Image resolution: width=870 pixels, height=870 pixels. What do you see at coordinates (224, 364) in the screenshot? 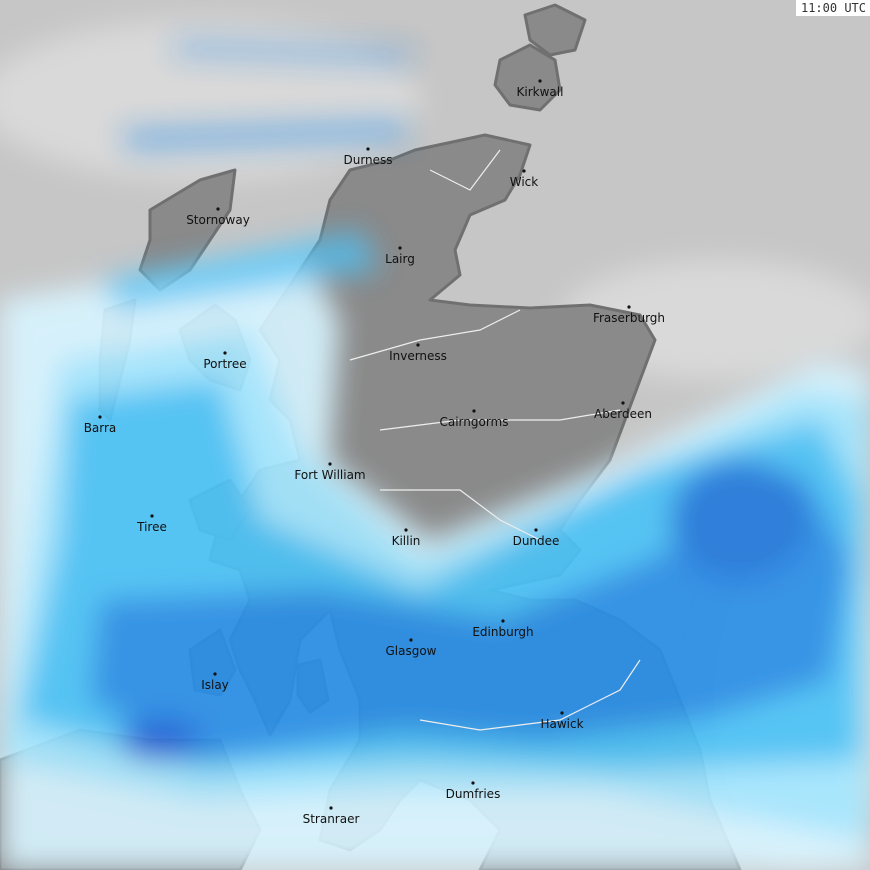
I see `city-label: Portree` at bounding box center [224, 364].